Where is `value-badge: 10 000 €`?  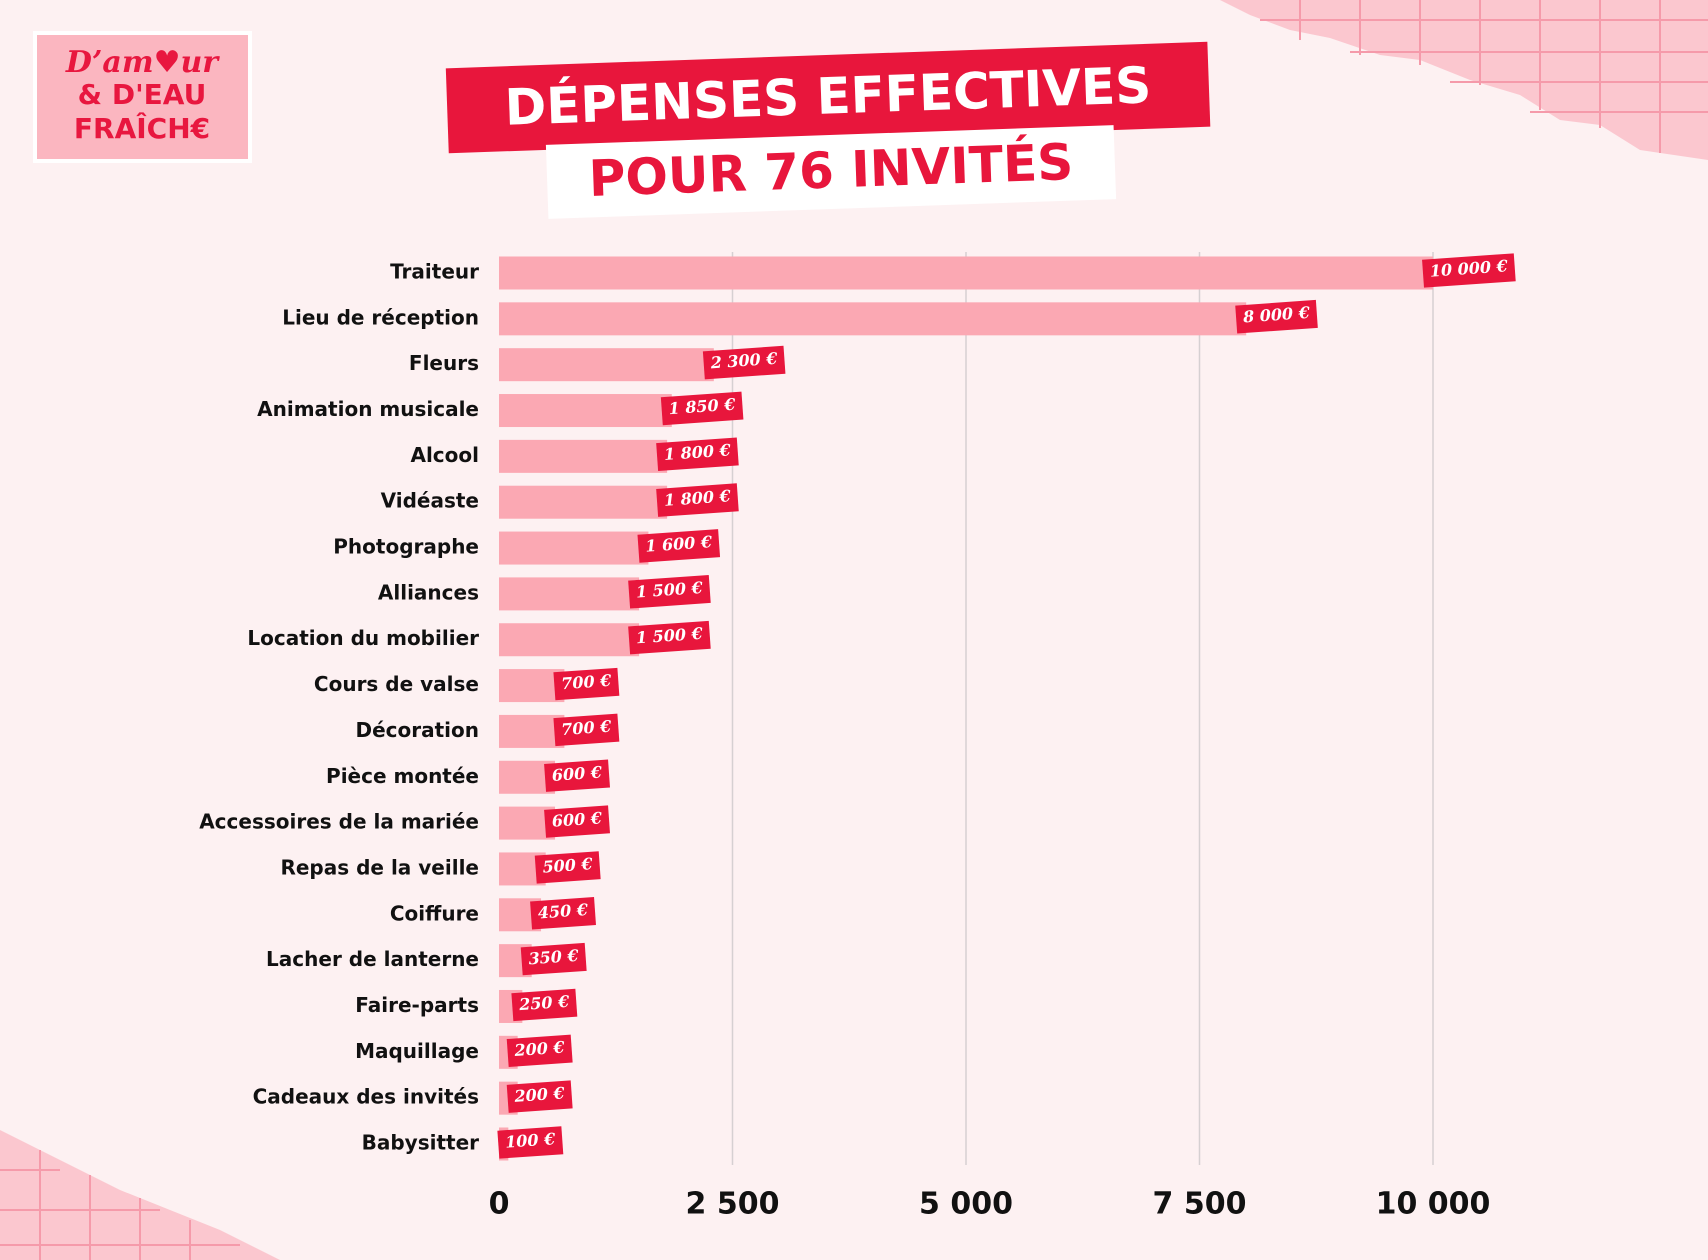
value-badge: 10 000 € is located at coordinates (1469, 270).